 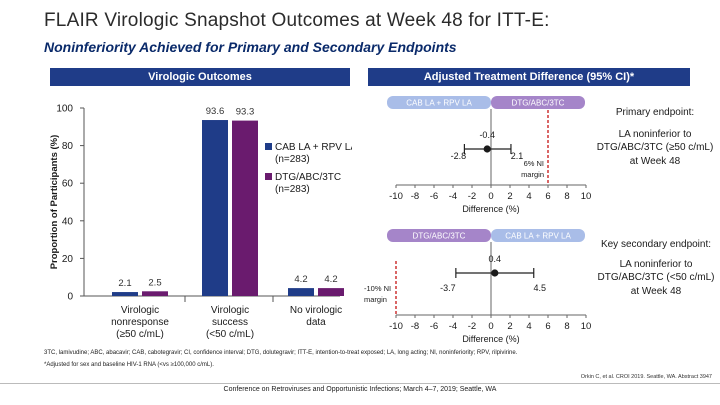 I want to click on bar-value-label: 2.1, so click(x=124, y=283).